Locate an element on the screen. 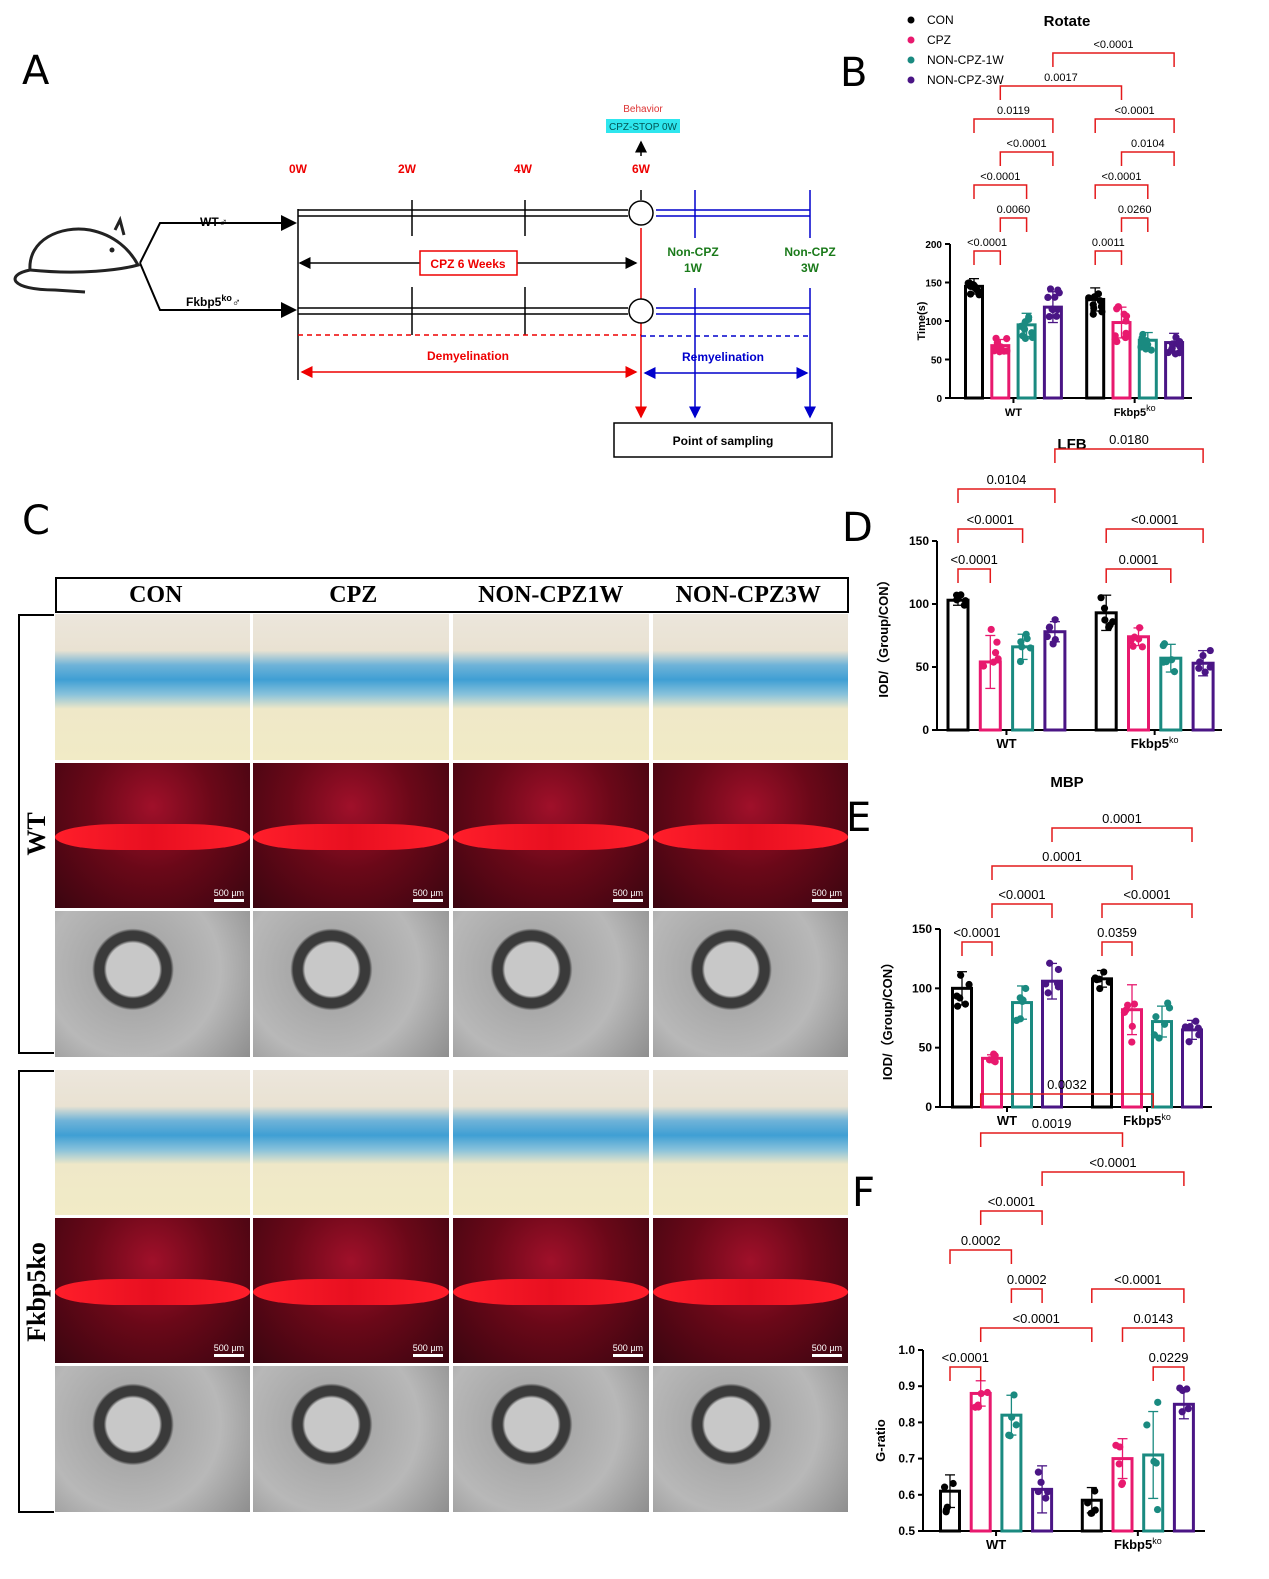 Image resolution: width=1269 pixels, height=1579 pixels. y-tick-label: 50 is located at coordinates (926, 1048).